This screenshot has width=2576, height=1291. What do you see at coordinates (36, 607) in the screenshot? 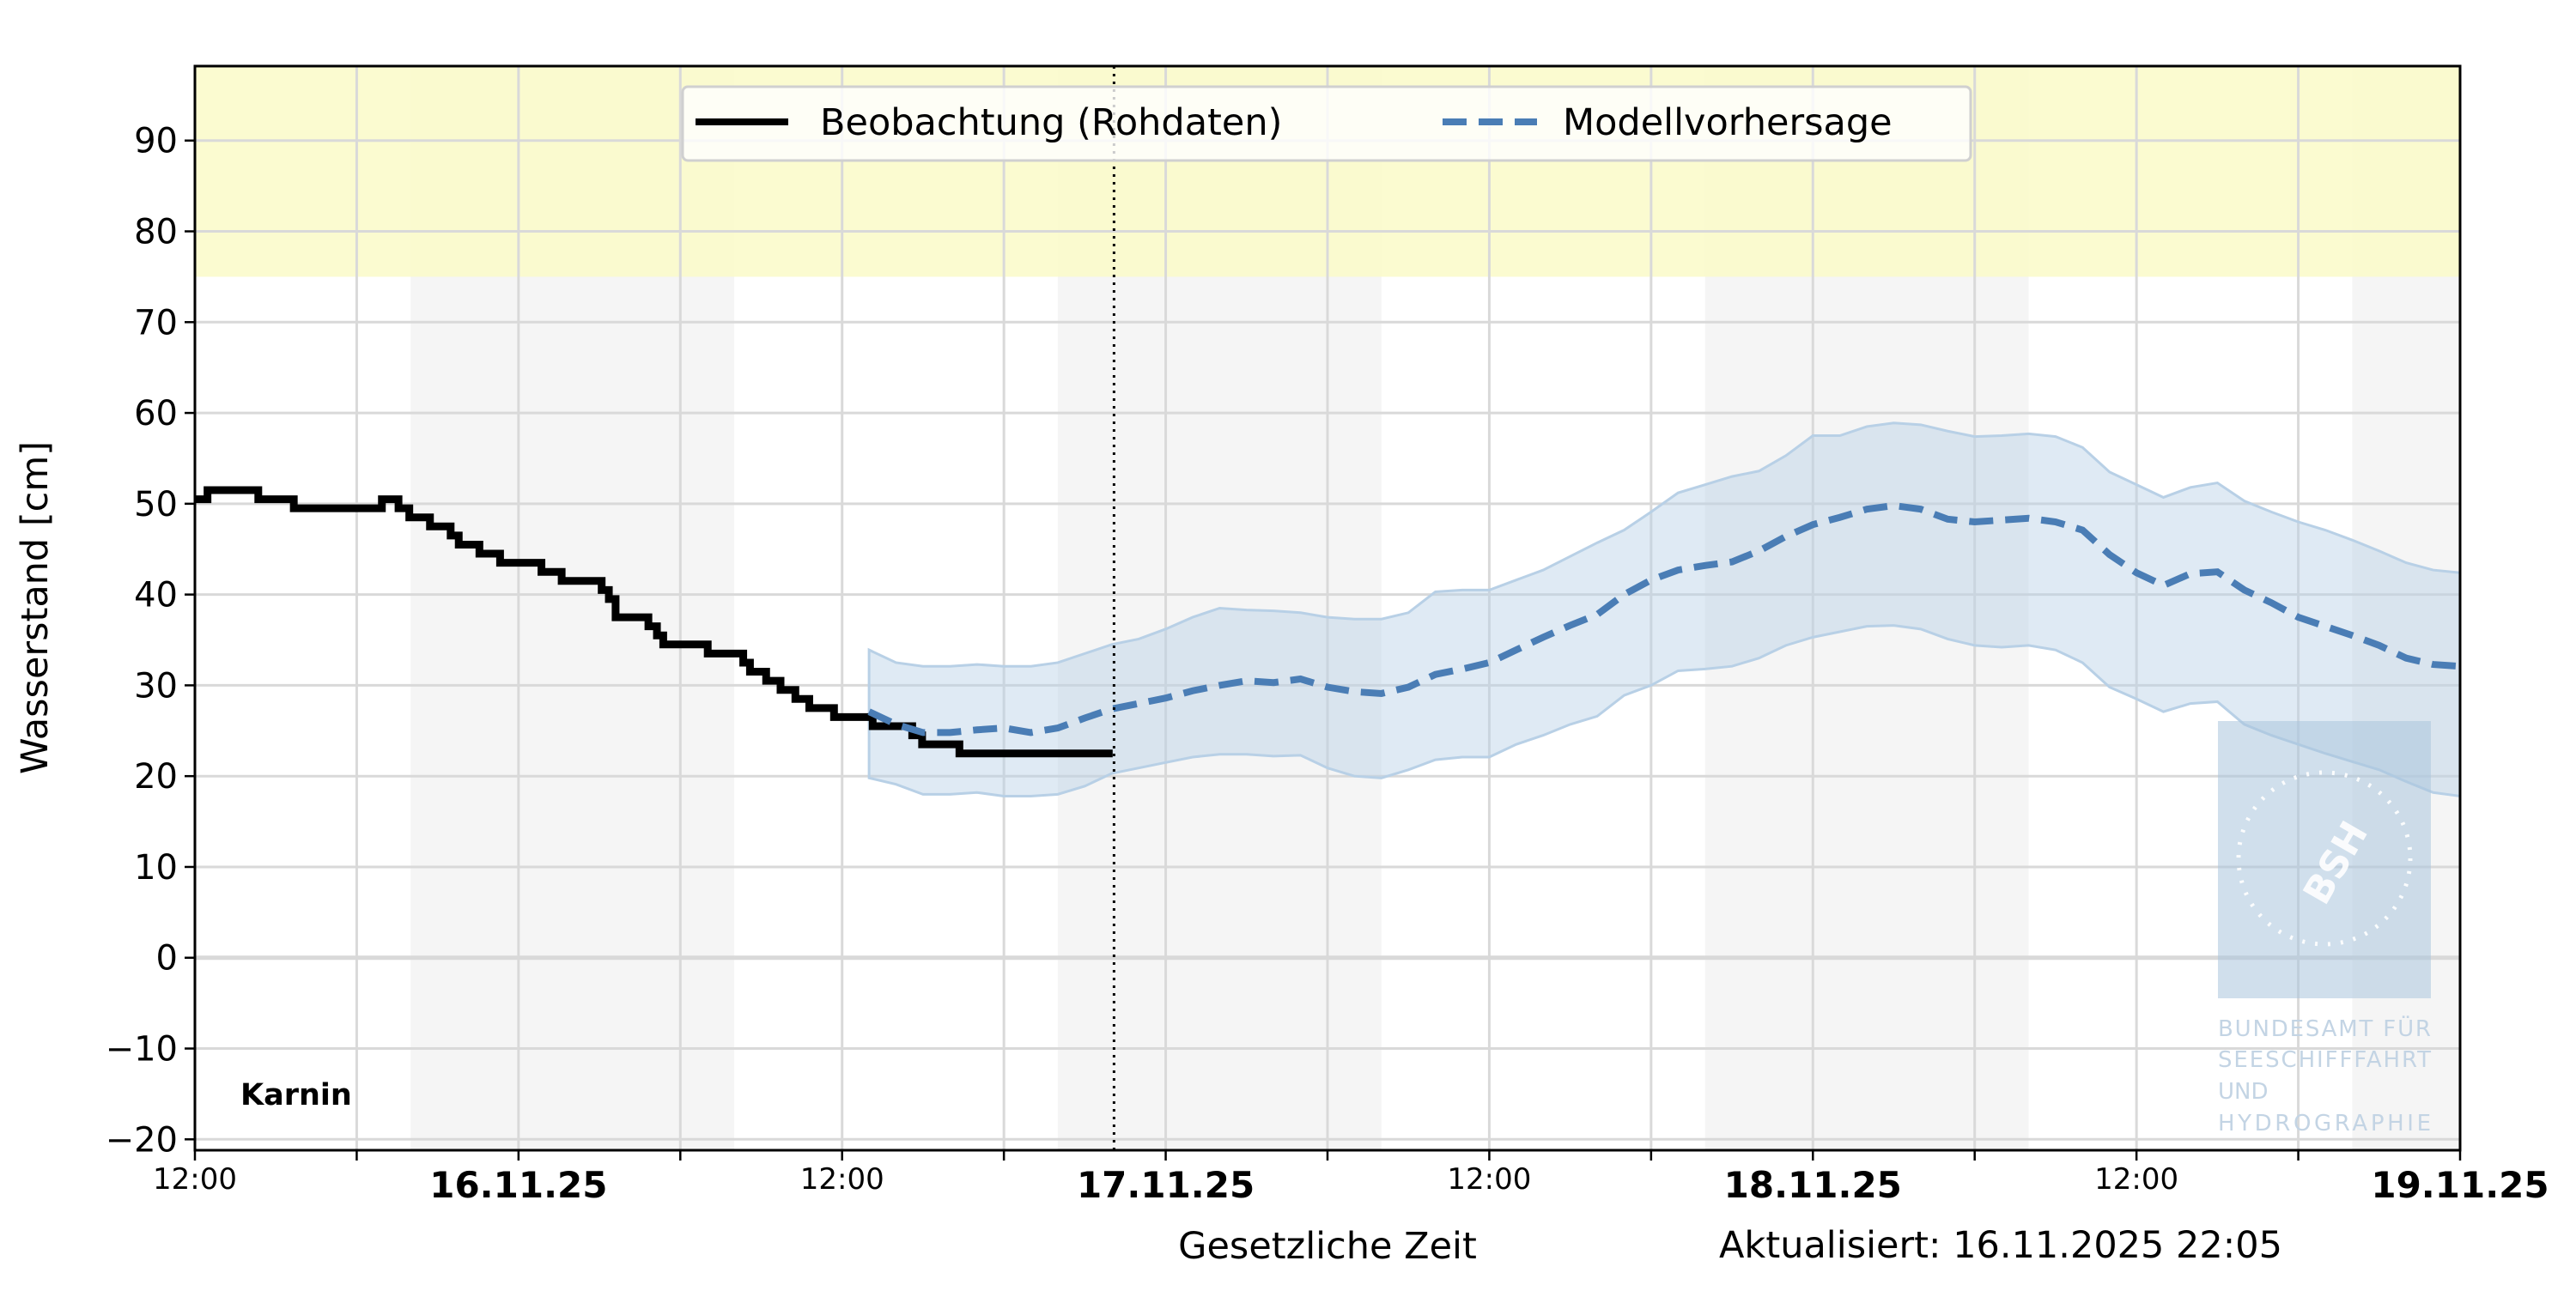
I see `y-axis-label: Wasserstand [cm]` at bounding box center [36, 607].